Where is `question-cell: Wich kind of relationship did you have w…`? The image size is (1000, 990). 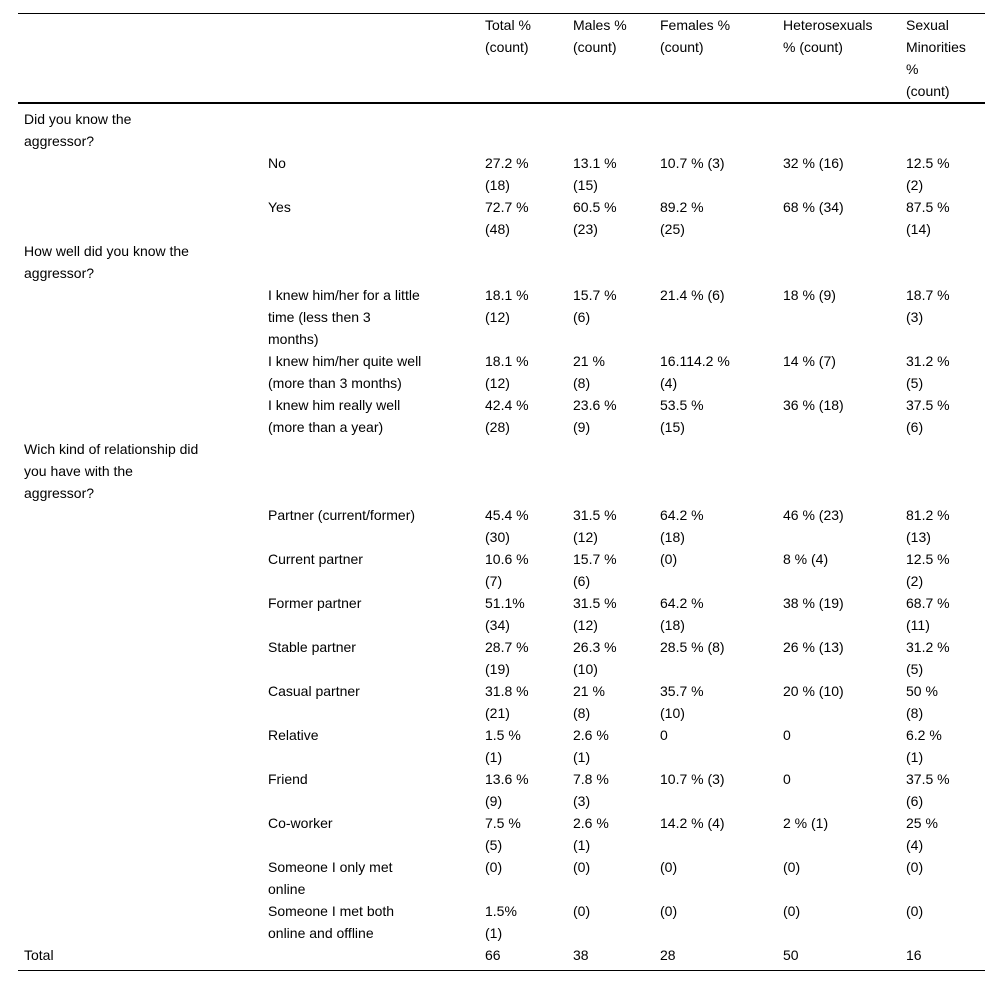
question-cell: Wich kind of relationship did you have w… is located at coordinates (111, 471).